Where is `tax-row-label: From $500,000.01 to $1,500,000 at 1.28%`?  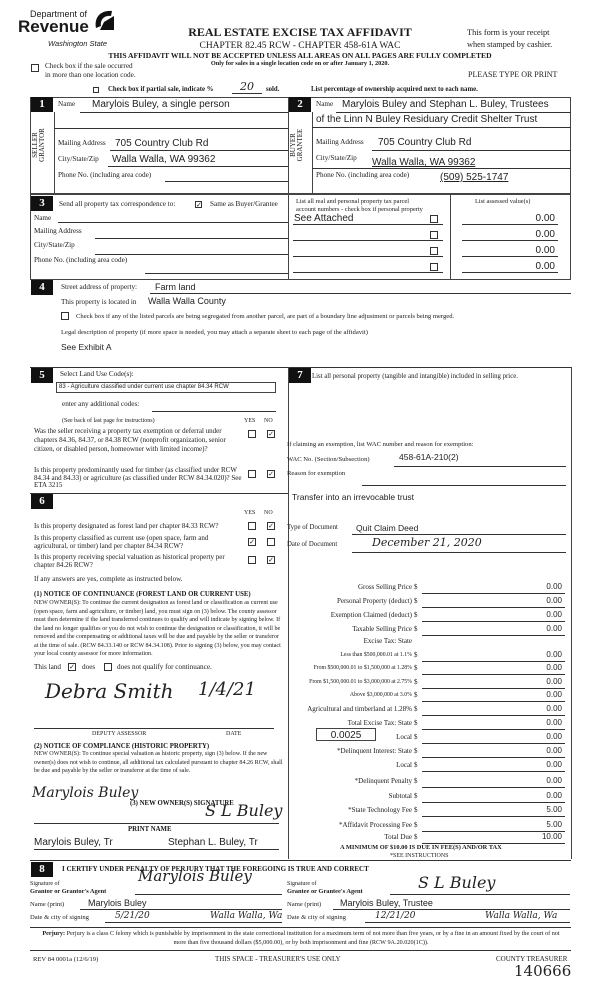
tax-row-label: From $500,000.01 to $1,500,000 at 1.28% is located at coordinates (362, 668).